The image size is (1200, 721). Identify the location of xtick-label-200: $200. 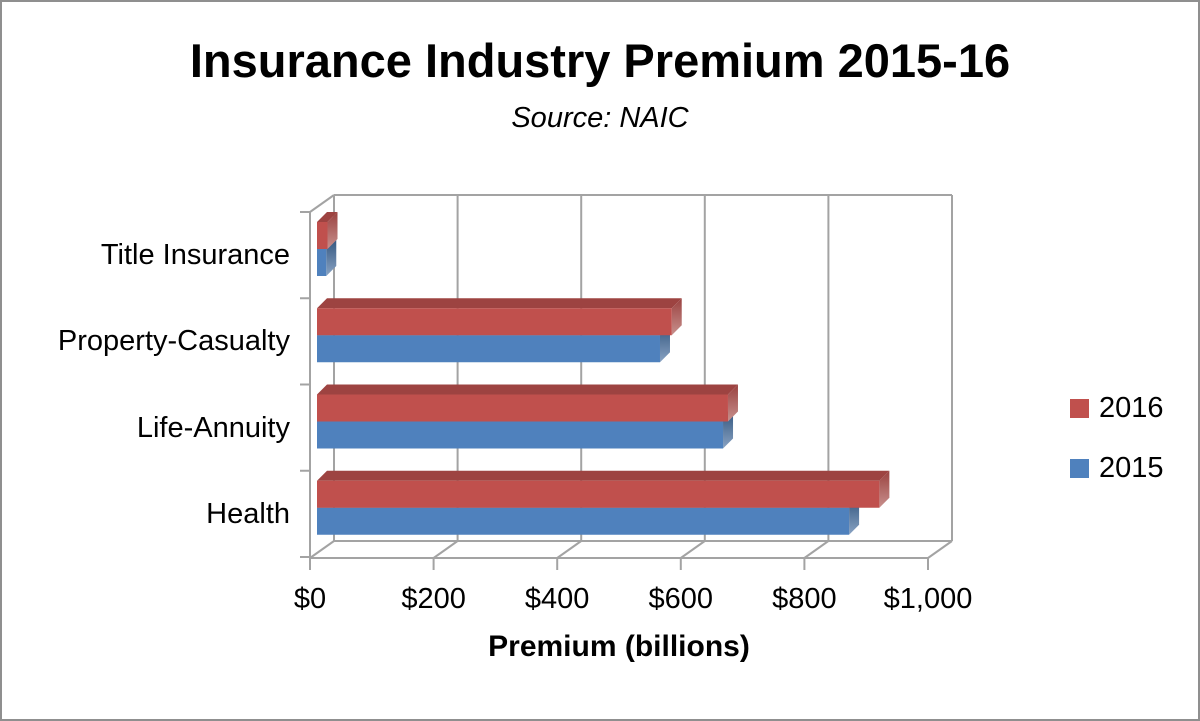
(433, 599).